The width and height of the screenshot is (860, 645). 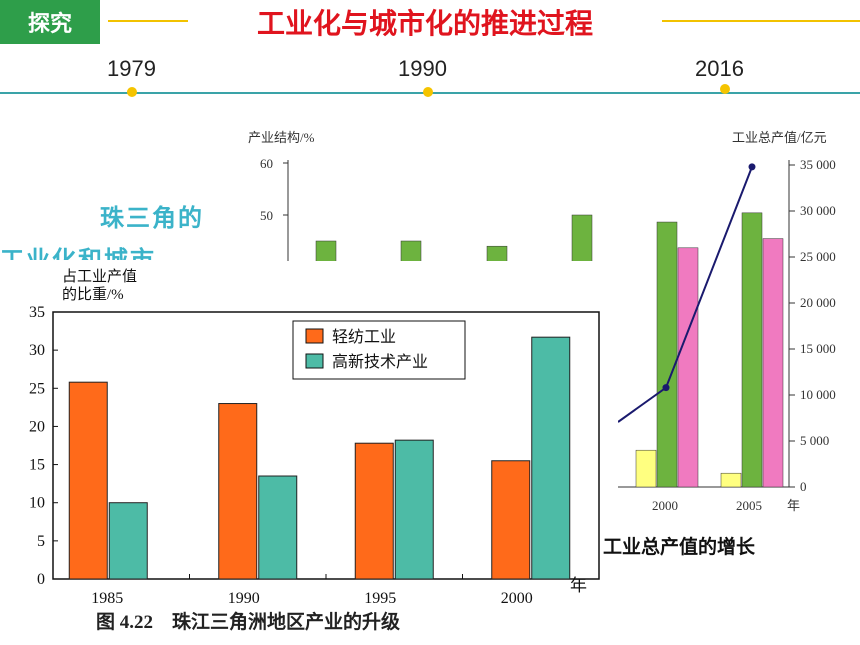 What do you see at coordinates (37, 426) in the screenshot?
I see `front-ytick-label: 20` at bounding box center [37, 426].